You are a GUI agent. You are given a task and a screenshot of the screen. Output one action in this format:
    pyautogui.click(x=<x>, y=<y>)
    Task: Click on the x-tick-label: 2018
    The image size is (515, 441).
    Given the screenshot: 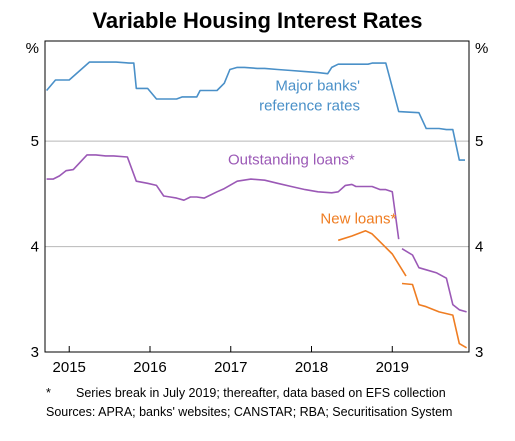 What is the action you would take?
    pyautogui.click(x=311, y=367)
    